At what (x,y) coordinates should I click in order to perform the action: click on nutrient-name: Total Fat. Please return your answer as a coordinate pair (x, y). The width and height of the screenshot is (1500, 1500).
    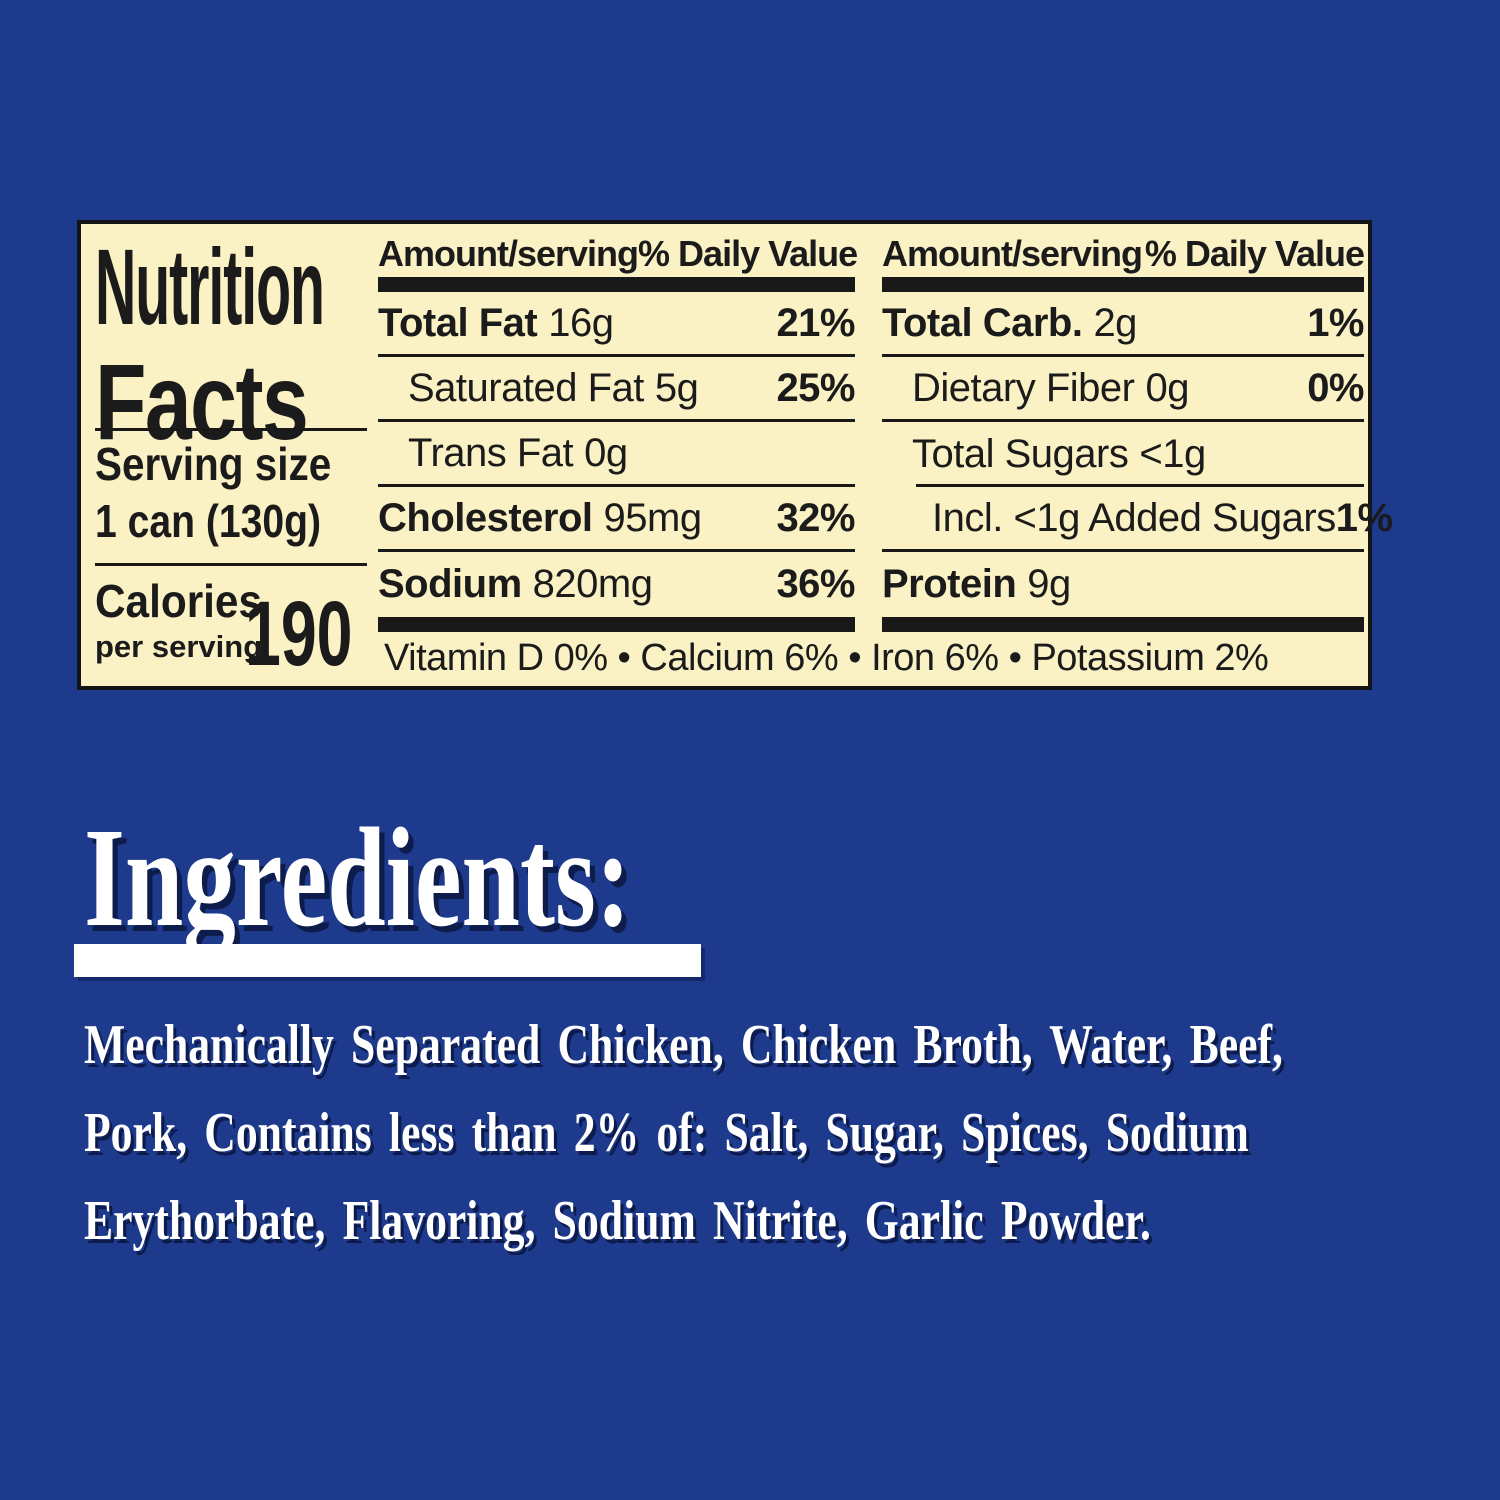
    Looking at the image, I should click on (458, 322).